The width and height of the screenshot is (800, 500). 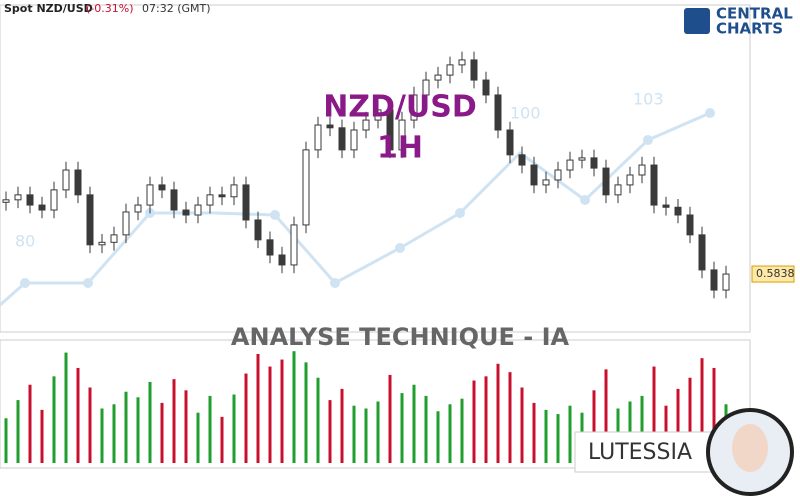 I want to click on logo-icon, so click(x=697, y=21).